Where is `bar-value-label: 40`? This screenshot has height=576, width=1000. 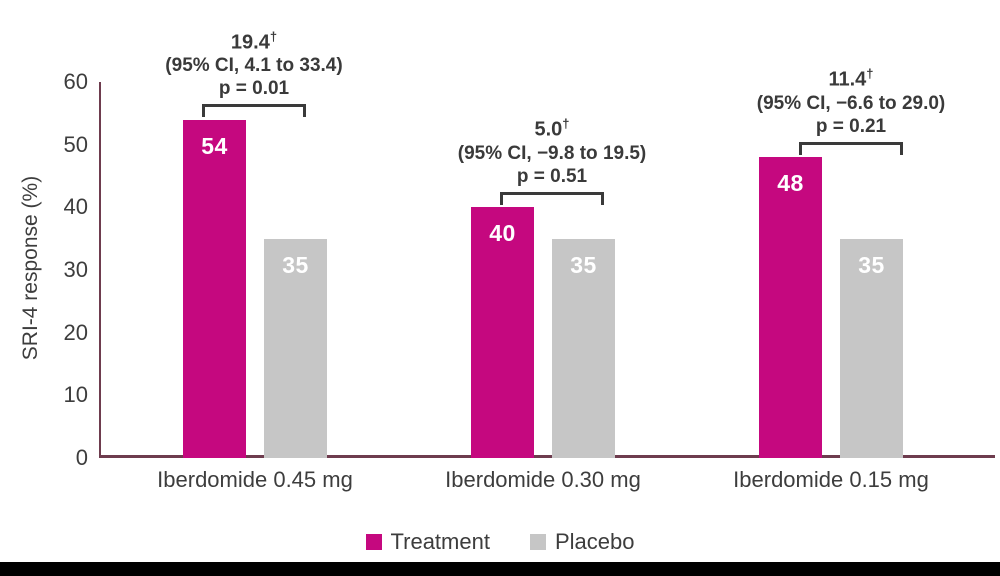 bar-value-label: 40 is located at coordinates (502, 233).